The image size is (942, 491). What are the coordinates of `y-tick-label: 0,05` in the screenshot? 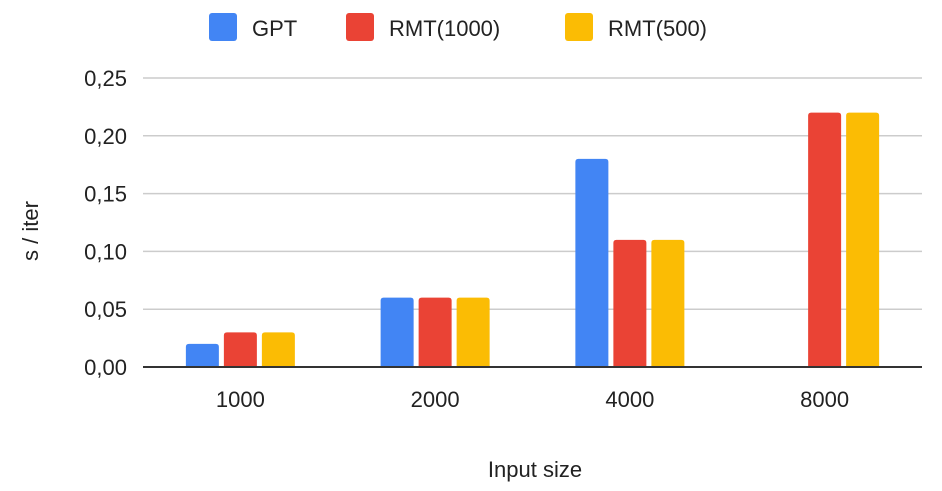 It's located at (105, 309).